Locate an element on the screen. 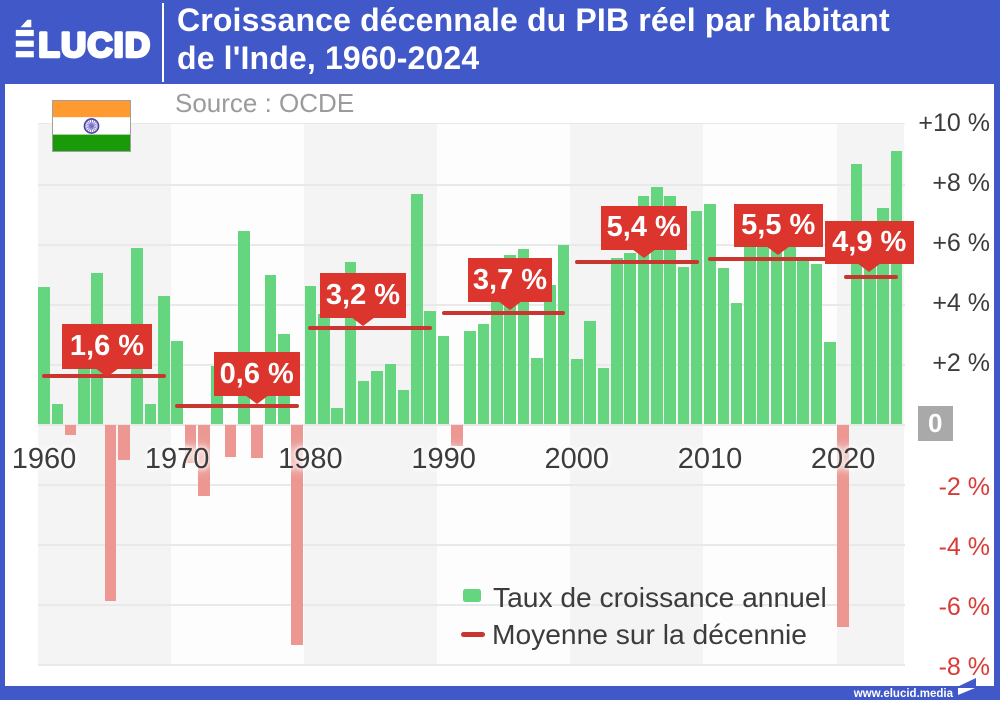 Image resolution: width=1000 pixels, height=701 pixels. svg-text: LUCID is located at coordinates (95, 46).